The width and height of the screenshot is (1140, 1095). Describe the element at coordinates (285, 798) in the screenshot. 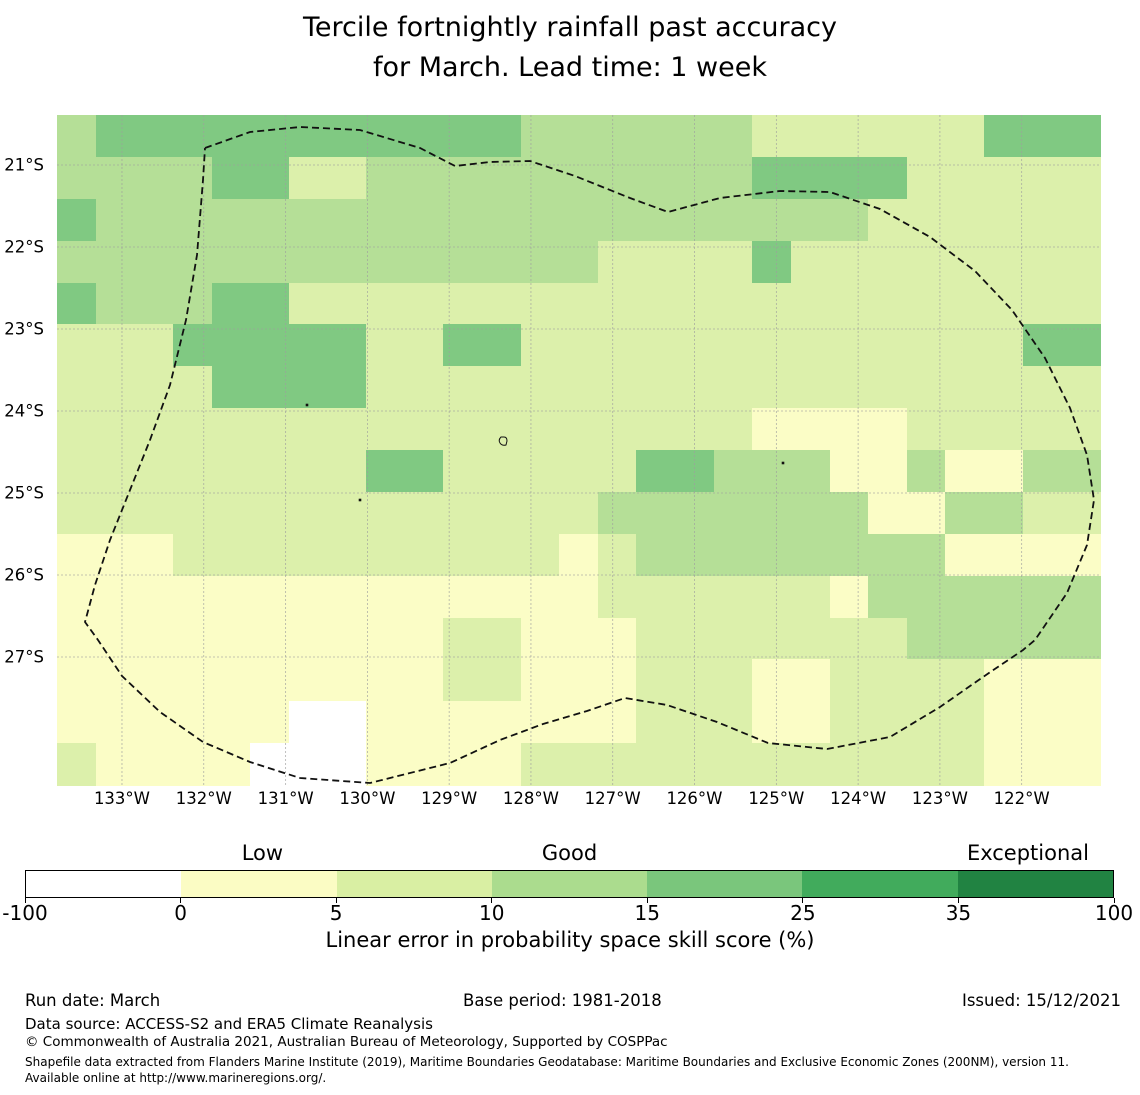

I see `x-tick-label: 131°W` at that location.